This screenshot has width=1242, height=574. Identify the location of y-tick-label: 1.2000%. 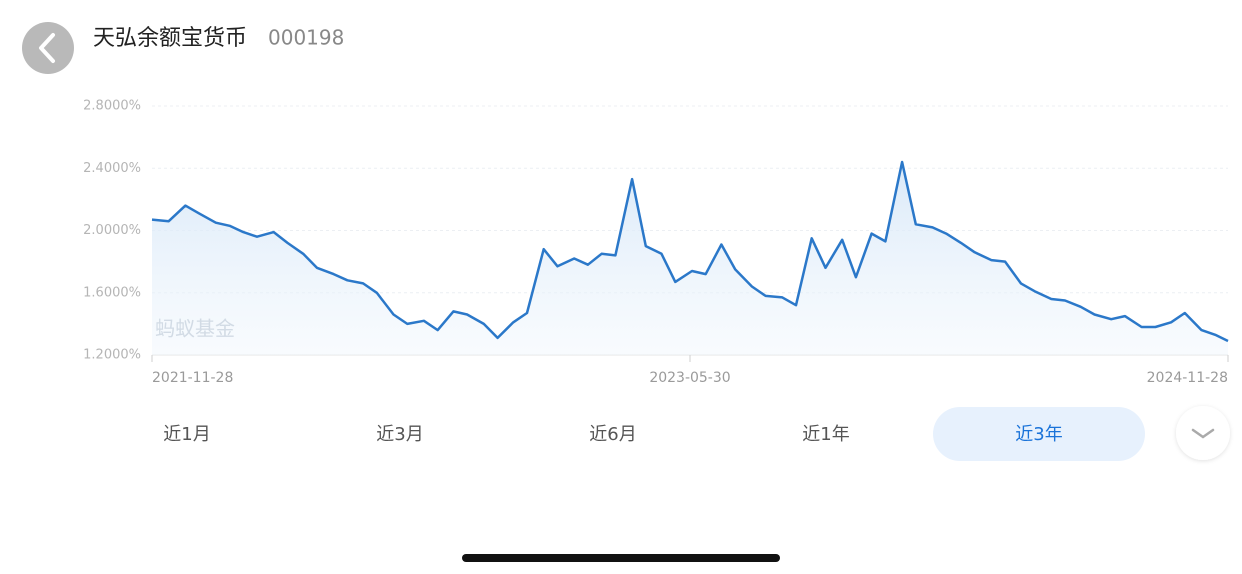
(112, 355).